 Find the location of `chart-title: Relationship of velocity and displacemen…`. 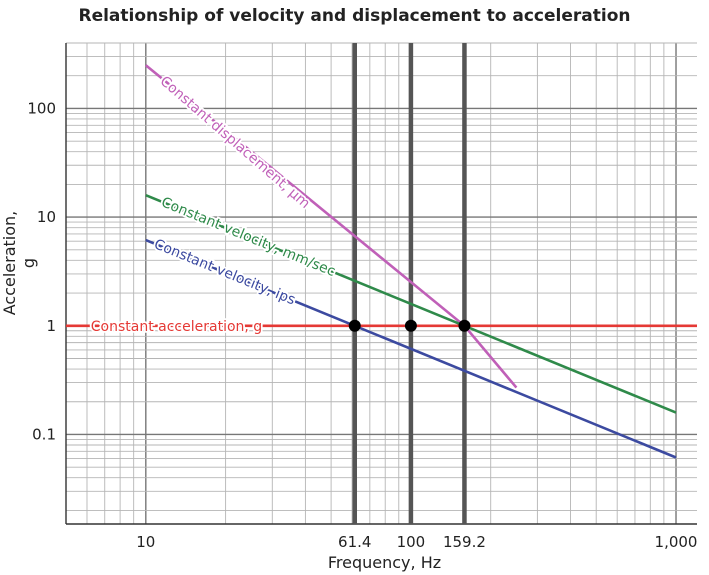

chart-title: Relationship of velocity and displacemen… is located at coordinates (354, 16).